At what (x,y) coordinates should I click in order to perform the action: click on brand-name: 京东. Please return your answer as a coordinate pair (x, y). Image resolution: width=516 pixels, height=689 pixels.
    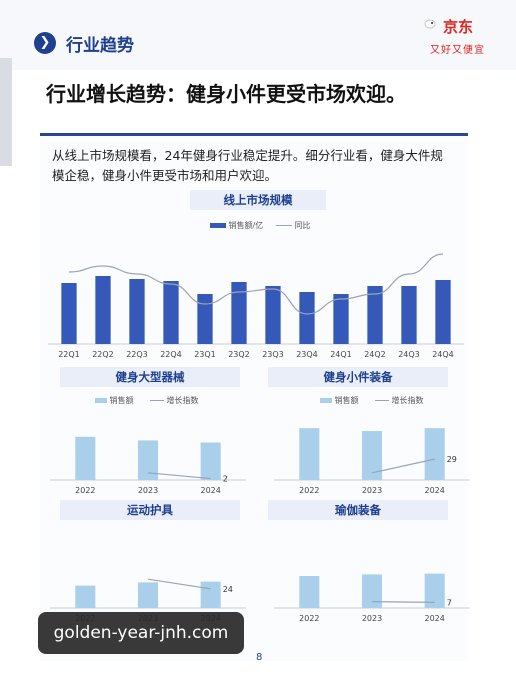
    Looking at the image, I should click on (458, 27).